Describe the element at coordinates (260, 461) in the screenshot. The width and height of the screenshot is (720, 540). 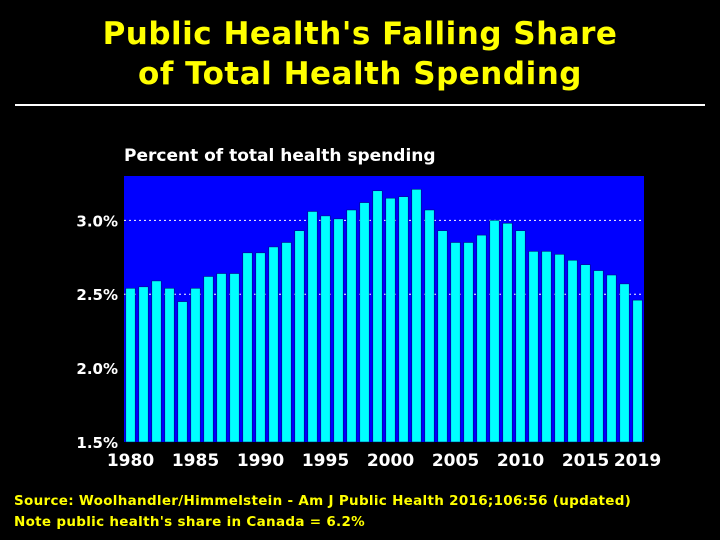
I see `x-tick-label: 1990` at that location.